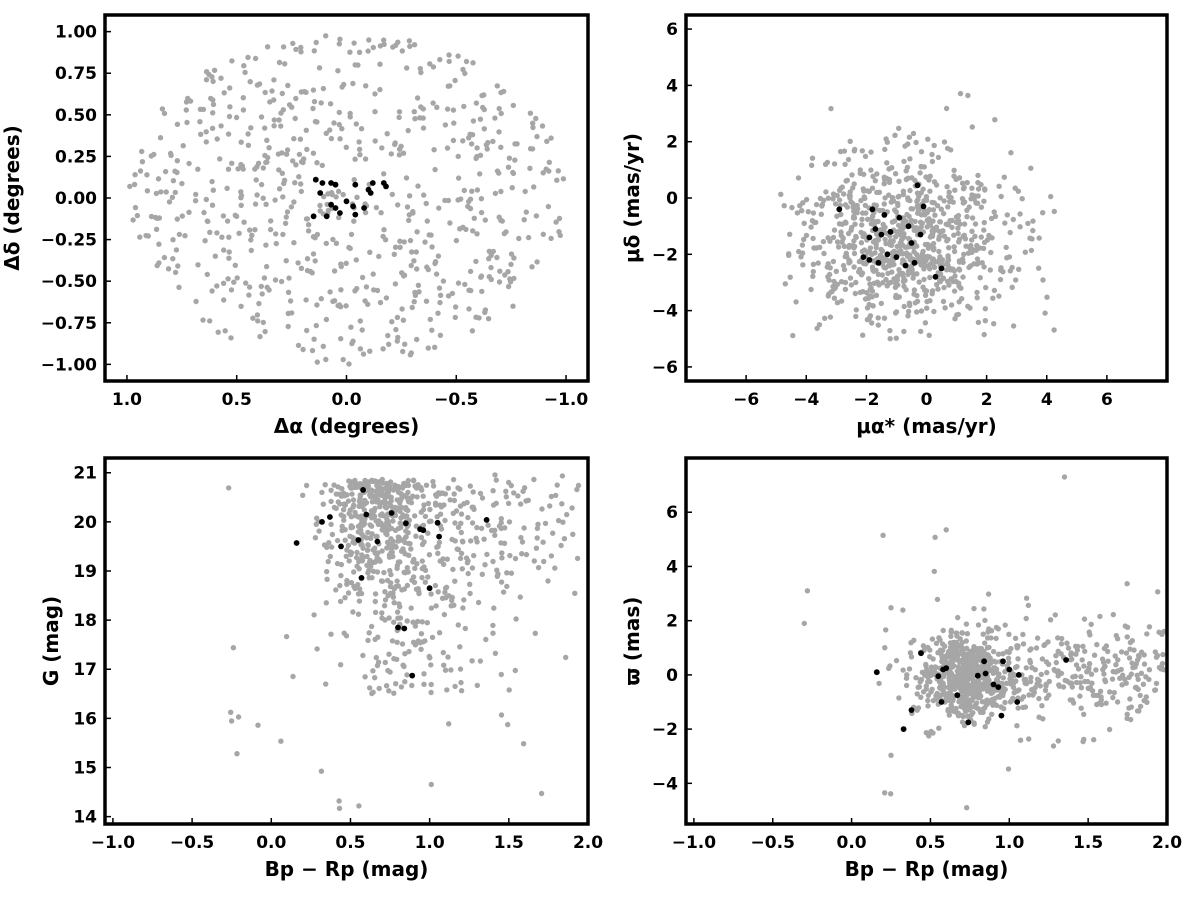 Image resolution: width=1200 pixels, height=900 pixels. Describe the element at coordinates (746, 400) in the screenshot. I see `proper-motion-xtick-label: −6` at that location.